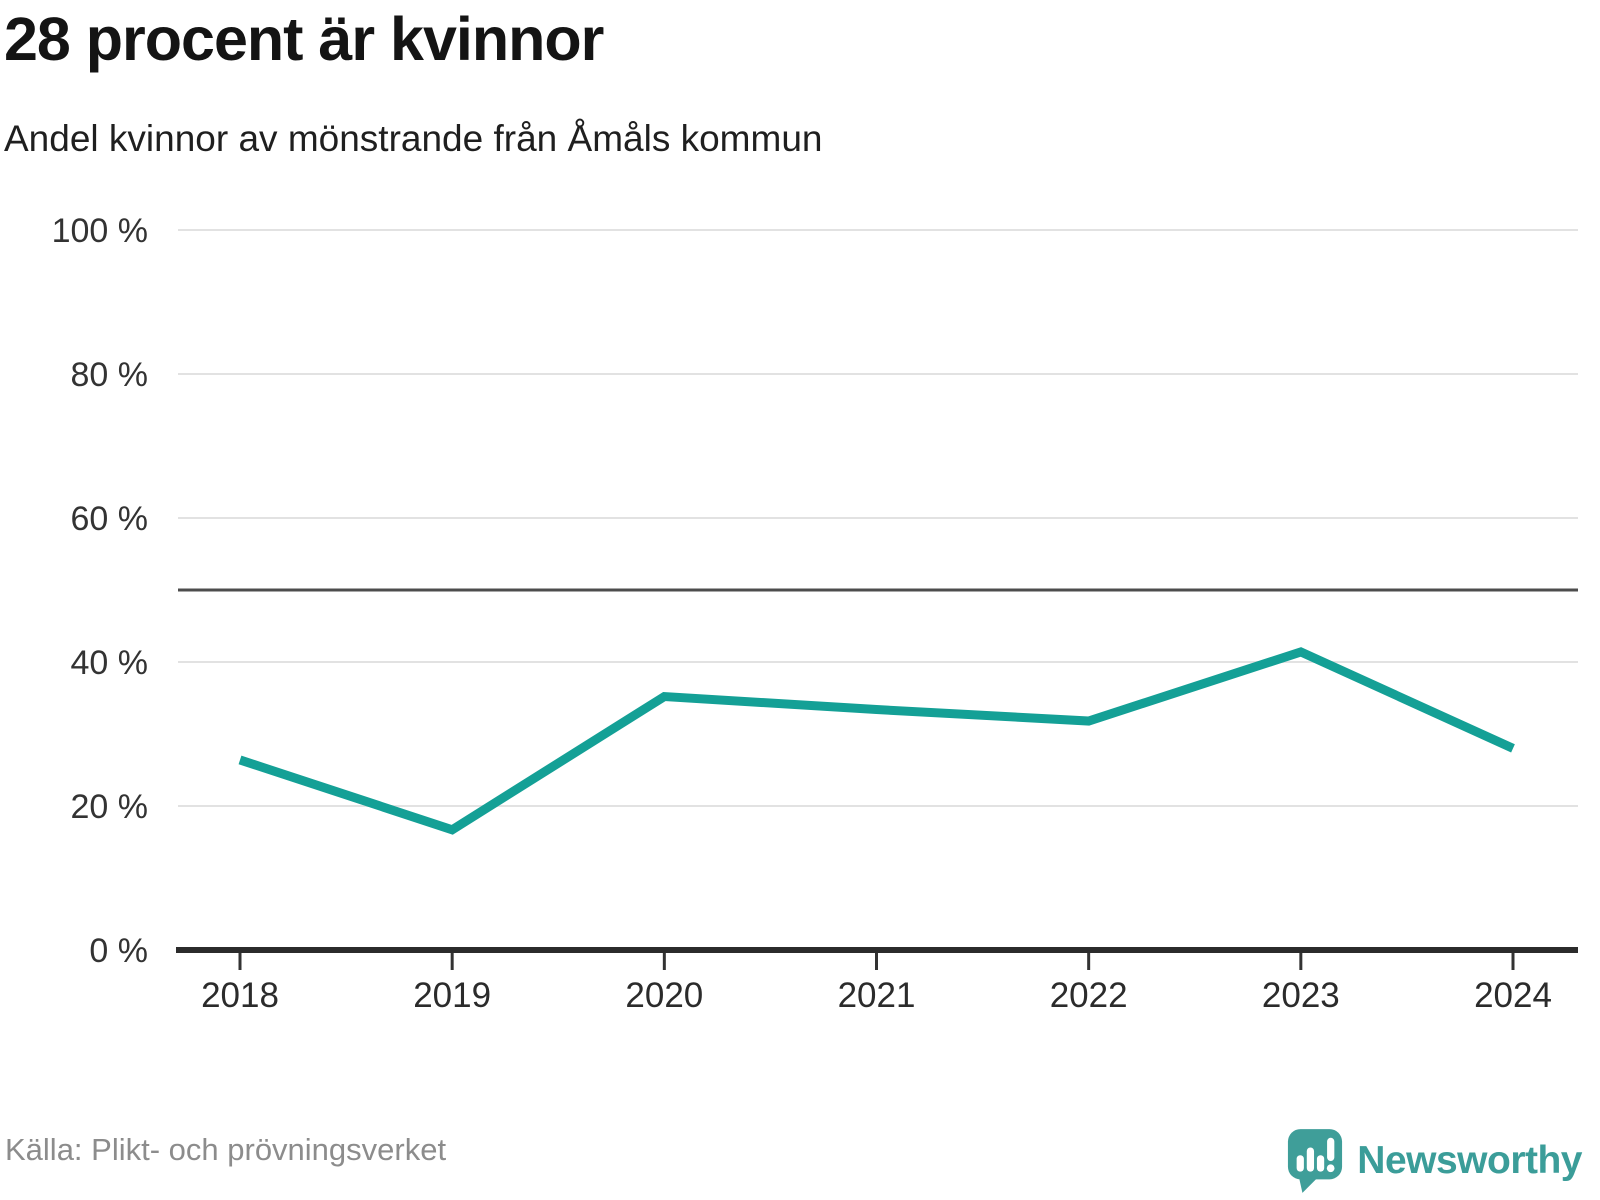  Describe the element at coordinates (1089, 995) in the screenshot. I see `x-axis-label: 2022` at that location.